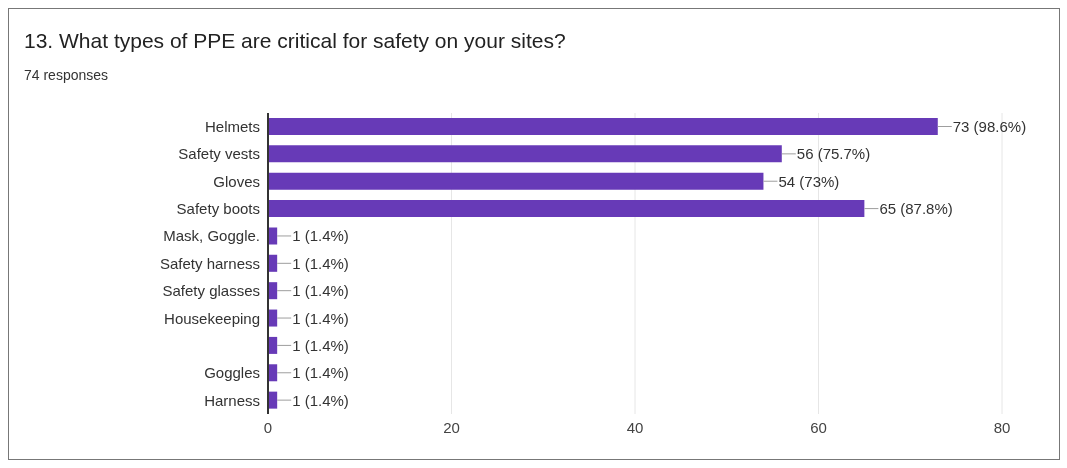 The image size is (1067, 468). I want to click on chart-title: 13. What types of PPE are critical for safety on your sites?, so click(295, 41).